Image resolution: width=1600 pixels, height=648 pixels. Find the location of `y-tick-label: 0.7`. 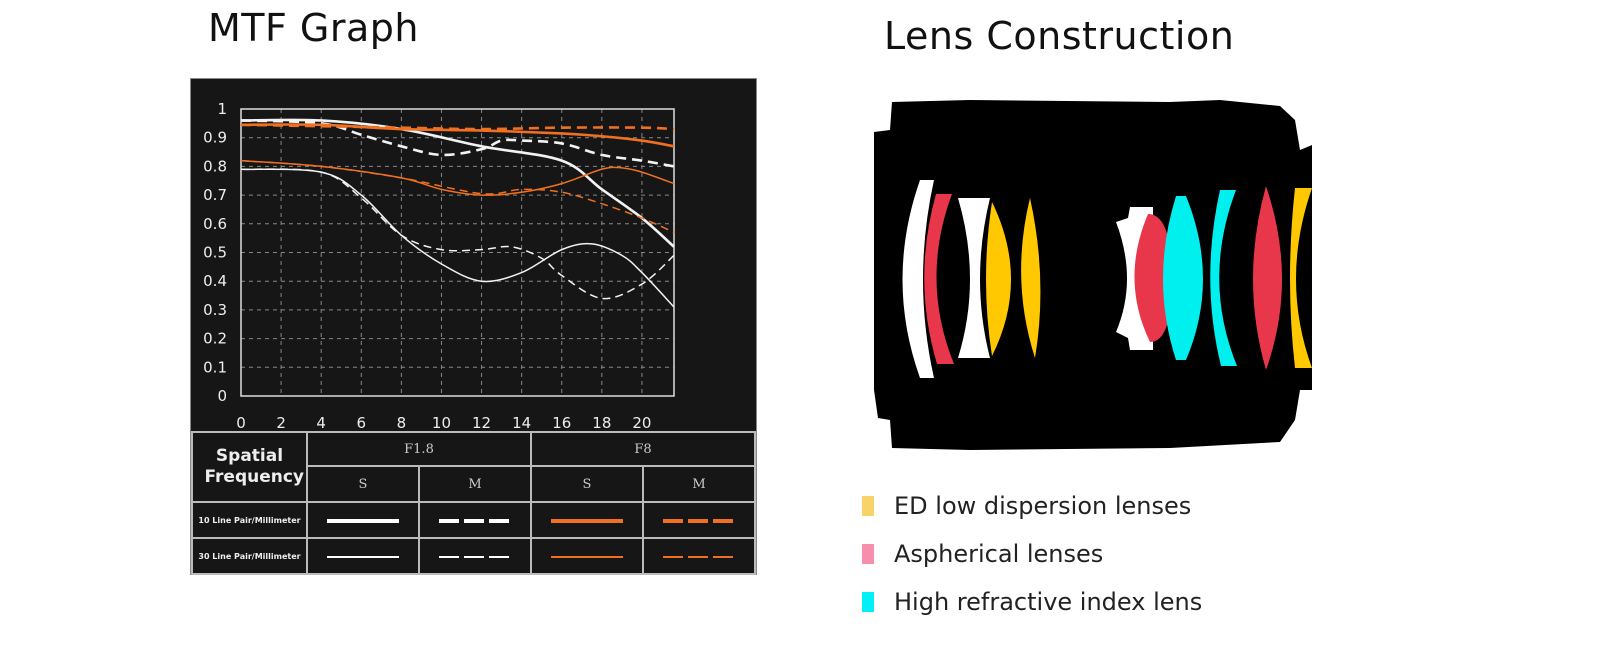

y-tick-label: 0.7 is located at coordinates (215, 195).